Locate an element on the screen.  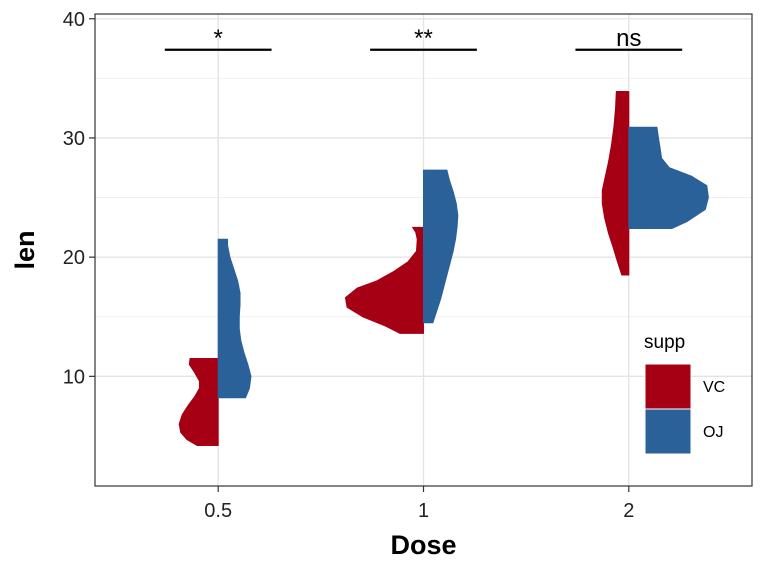
violin-vc-dose-0.5 is located at coordinates (198, 401).